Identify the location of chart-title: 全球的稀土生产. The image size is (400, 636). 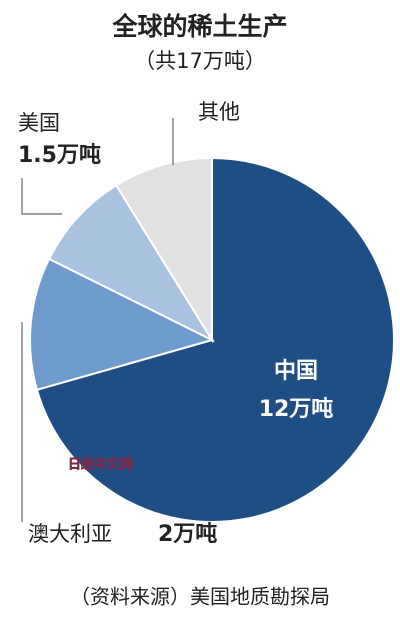
(199, 26).